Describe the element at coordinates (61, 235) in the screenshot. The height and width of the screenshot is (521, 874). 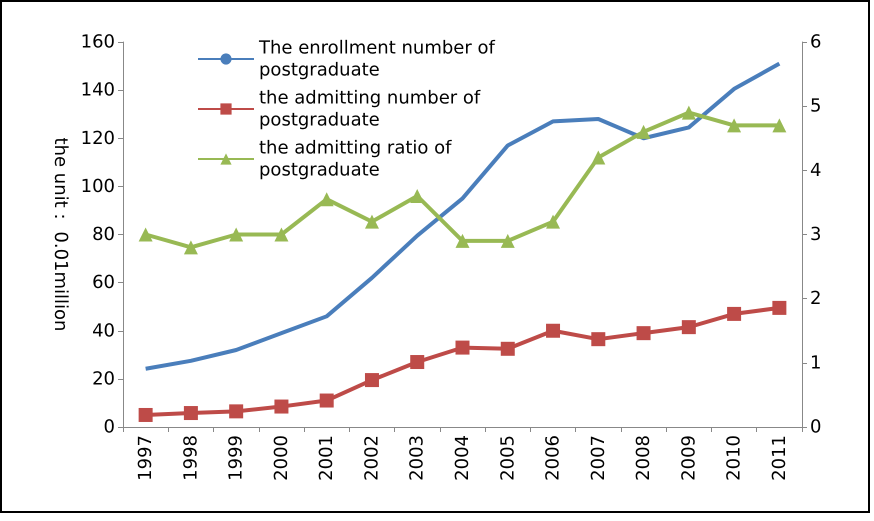
I see `y-axis-title: the unit： 0.01million` at that location.